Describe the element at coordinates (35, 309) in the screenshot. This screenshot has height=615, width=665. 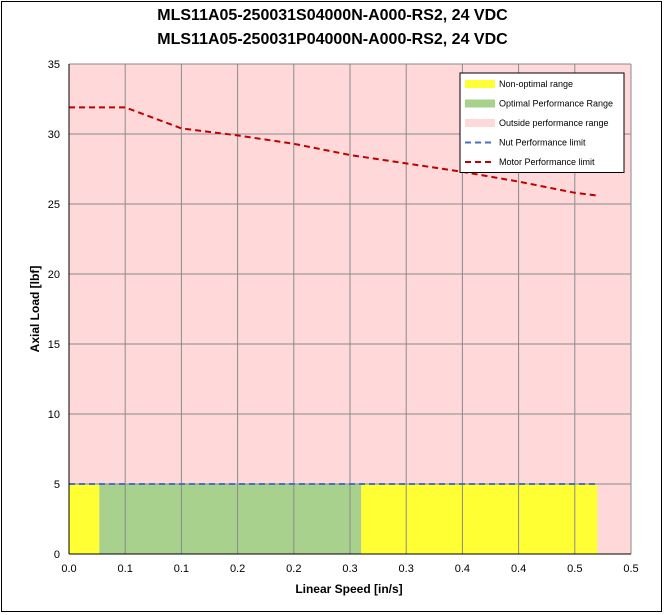
I see `y-axis-label: Axial Load [lbf]` at that location.